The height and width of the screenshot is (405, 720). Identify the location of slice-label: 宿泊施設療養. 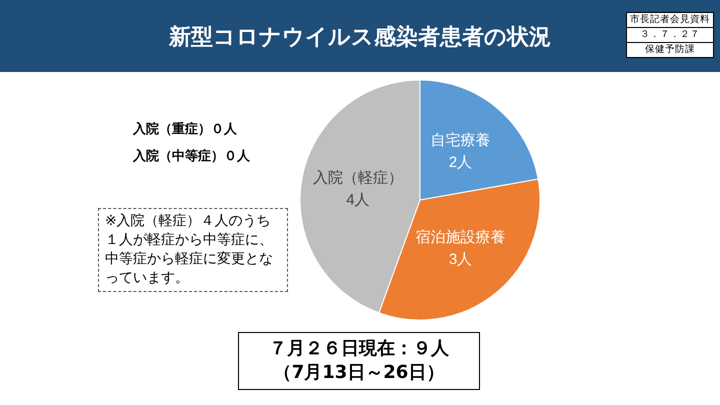
(460, 237).